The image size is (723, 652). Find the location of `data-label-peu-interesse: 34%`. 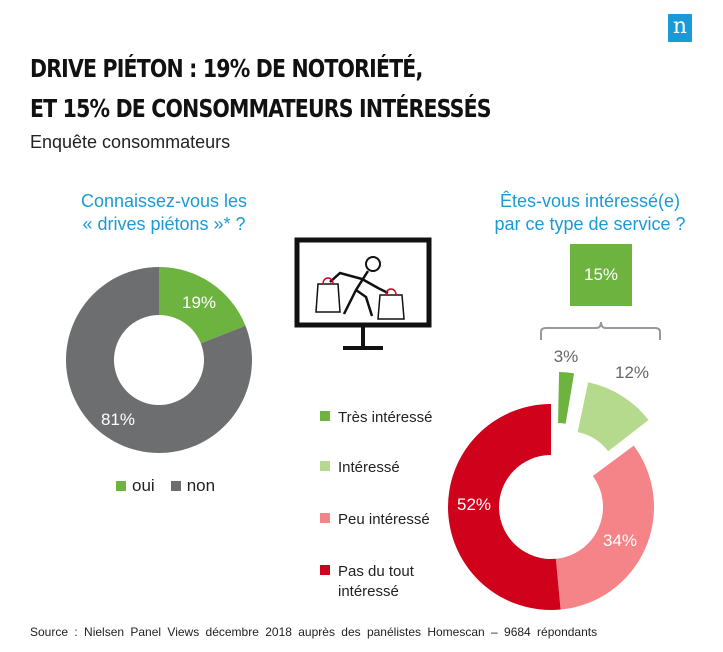

data-label-peu-interesse: 34% is located at coordinates (620, 540).